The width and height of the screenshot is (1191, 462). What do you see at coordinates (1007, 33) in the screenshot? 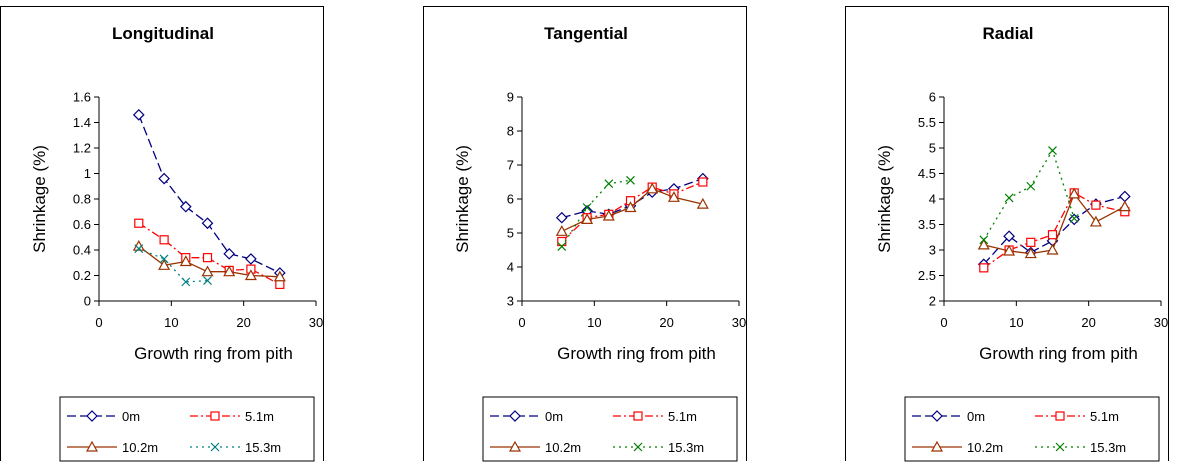
I see `chart-title: Radial` at bounding box center [1007, 33].